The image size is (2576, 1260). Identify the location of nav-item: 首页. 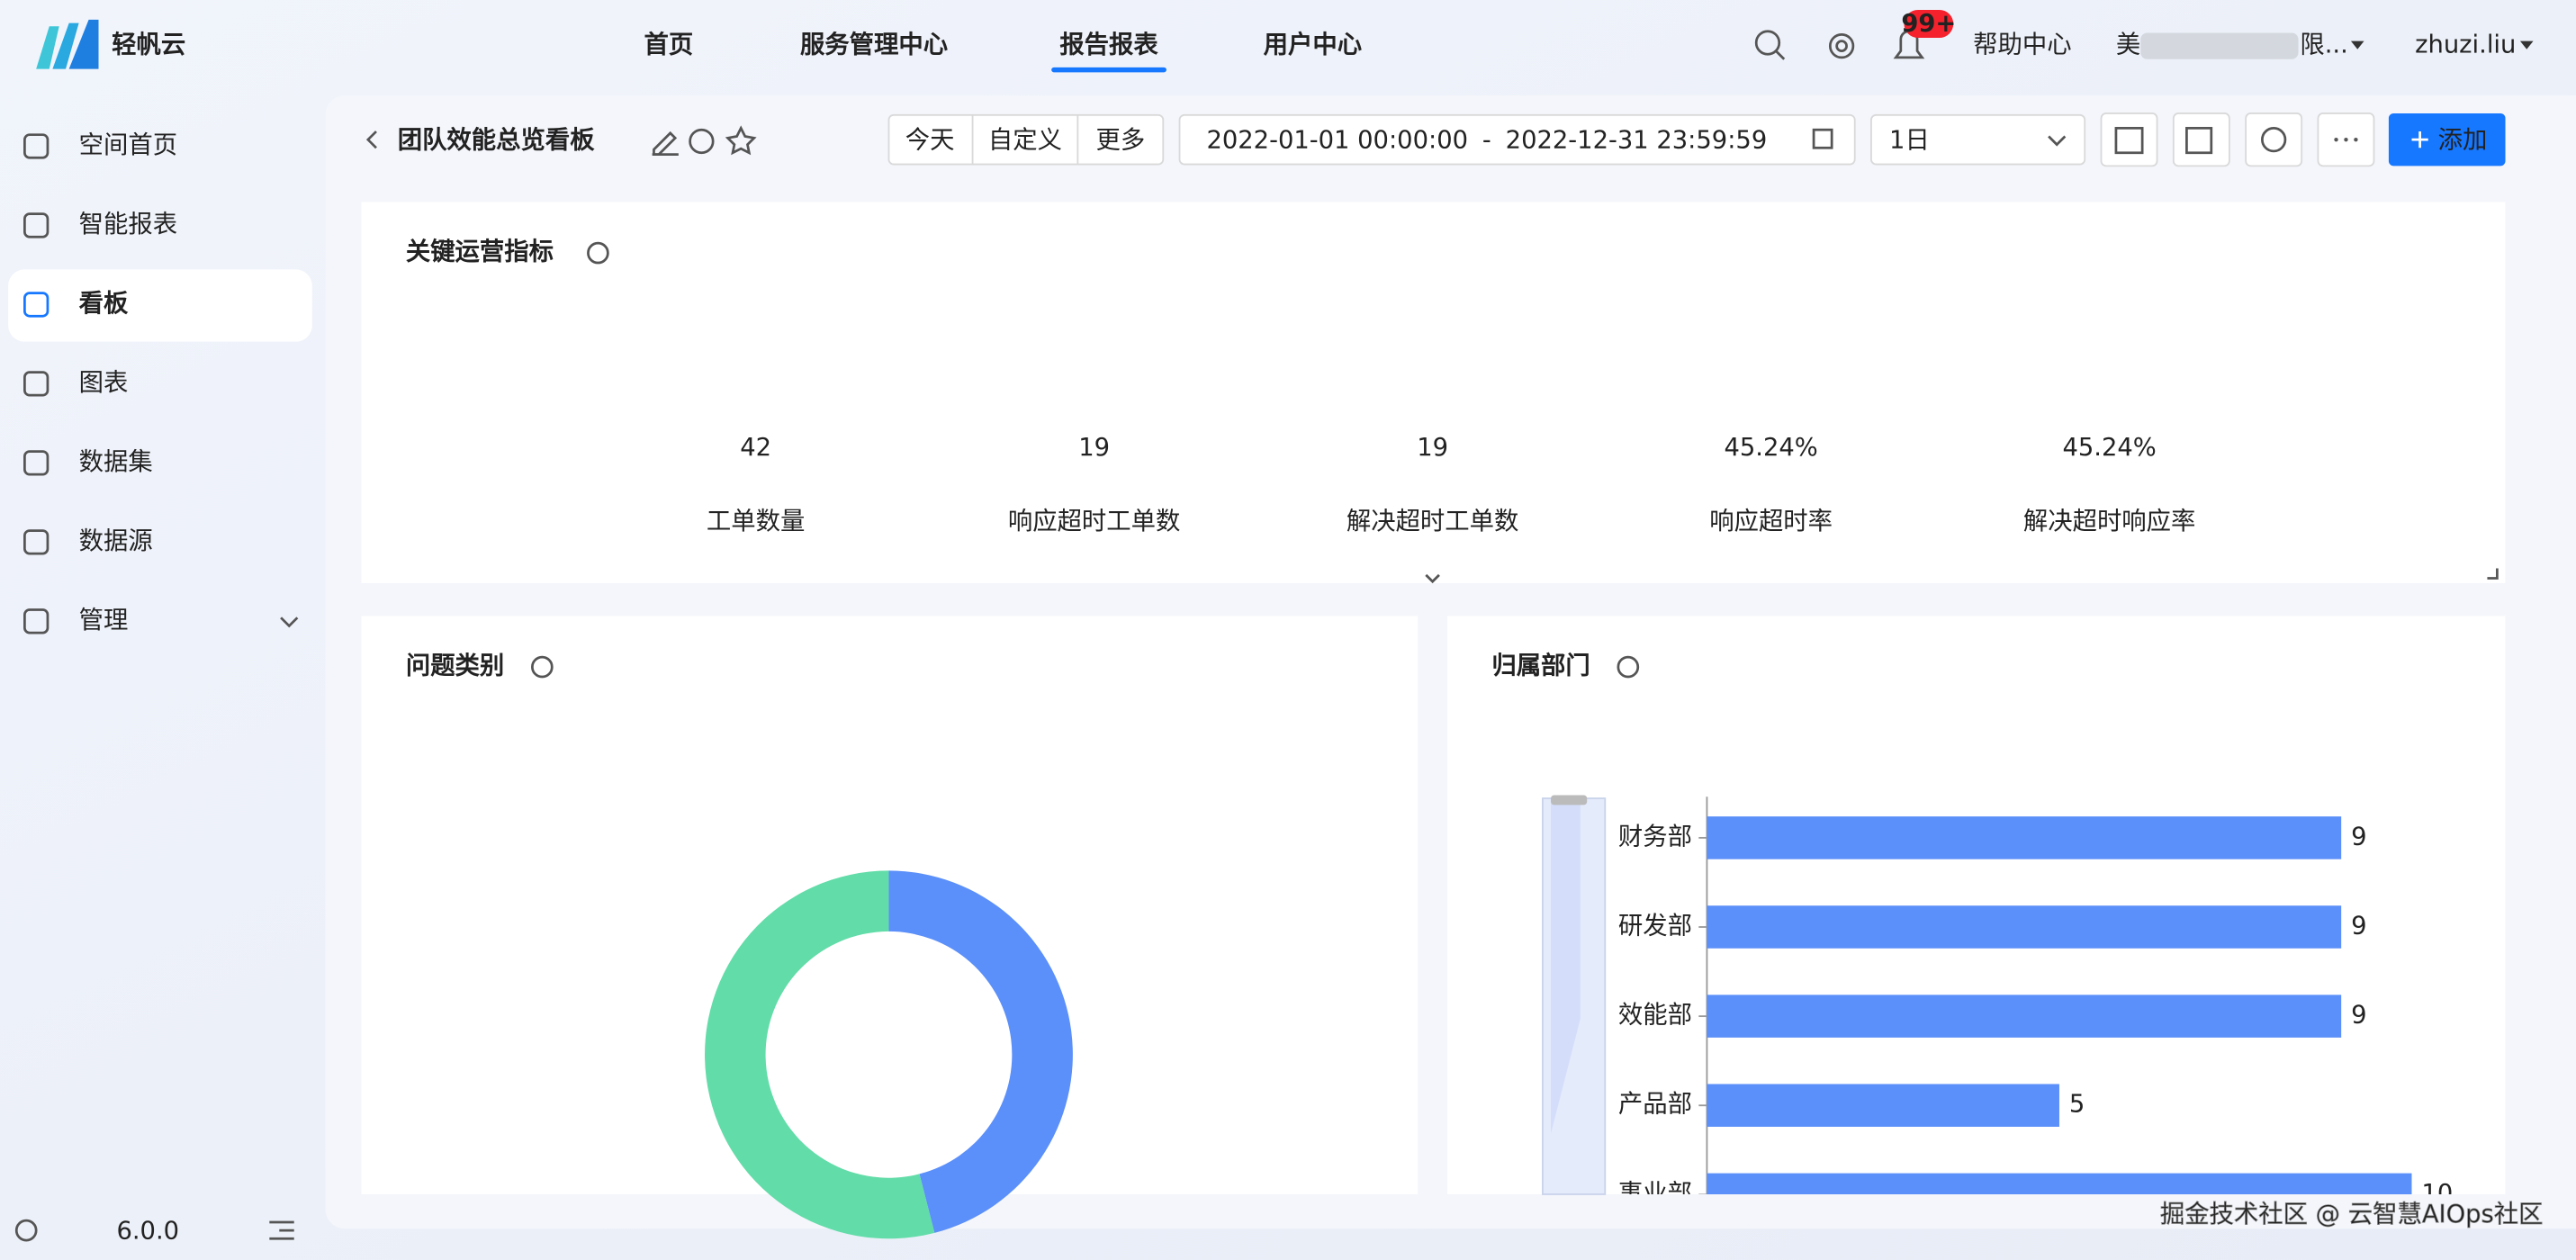
(669, 45).